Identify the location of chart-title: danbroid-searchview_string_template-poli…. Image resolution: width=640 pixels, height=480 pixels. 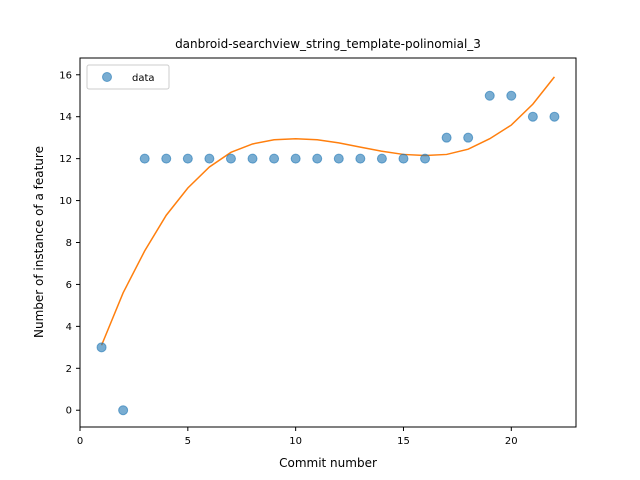
(328, 44).